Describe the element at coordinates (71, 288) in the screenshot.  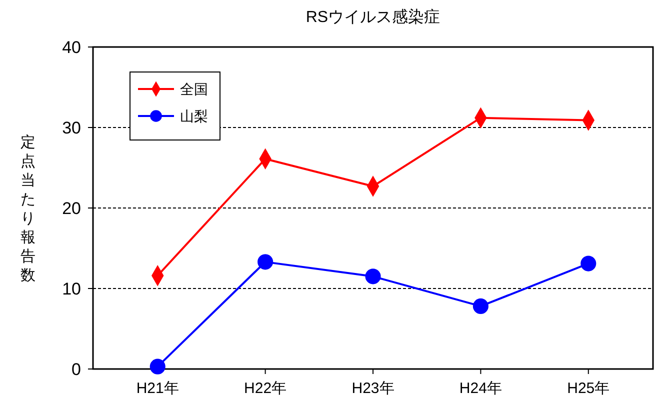
I see `y-tick-label: 10` at that location.